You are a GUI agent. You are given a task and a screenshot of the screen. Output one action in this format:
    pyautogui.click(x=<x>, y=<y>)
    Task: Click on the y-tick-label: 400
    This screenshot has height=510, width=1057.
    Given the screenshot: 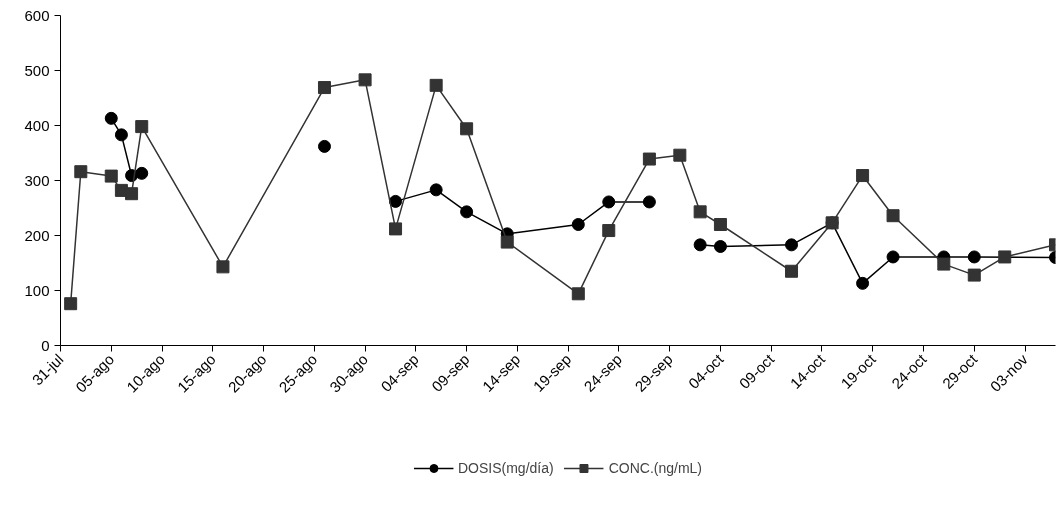 What is the action you would take?
    pyautogui.click(x=37, y=125)
    